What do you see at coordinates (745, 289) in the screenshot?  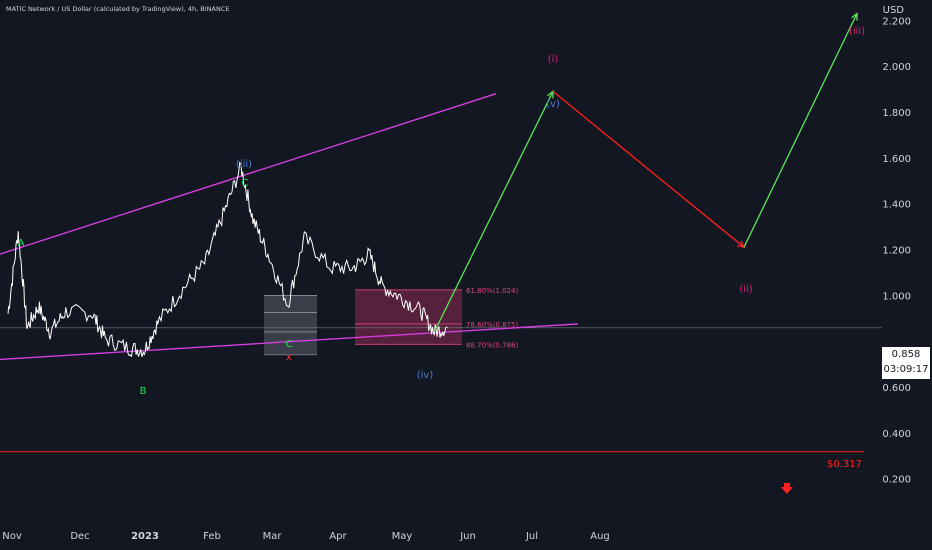 I see `wave-label: (ii)` at bounding box center [745, 289].